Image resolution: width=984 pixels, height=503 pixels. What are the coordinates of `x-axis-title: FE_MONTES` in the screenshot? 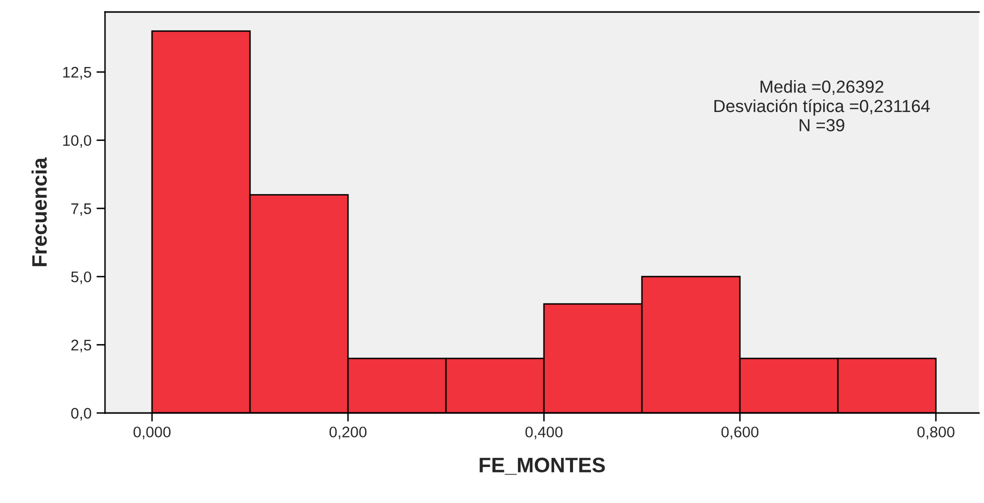 It's located at (542, 466).